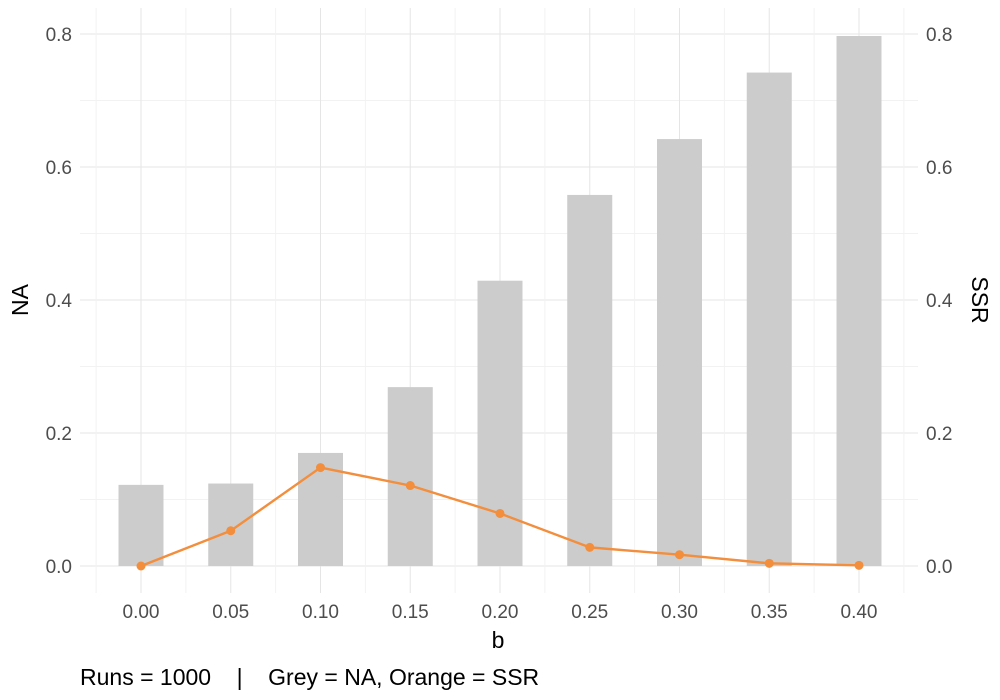 The image size is (1000, 700). I want to click on right-y-axis-title: SSR, so click(980, 299).